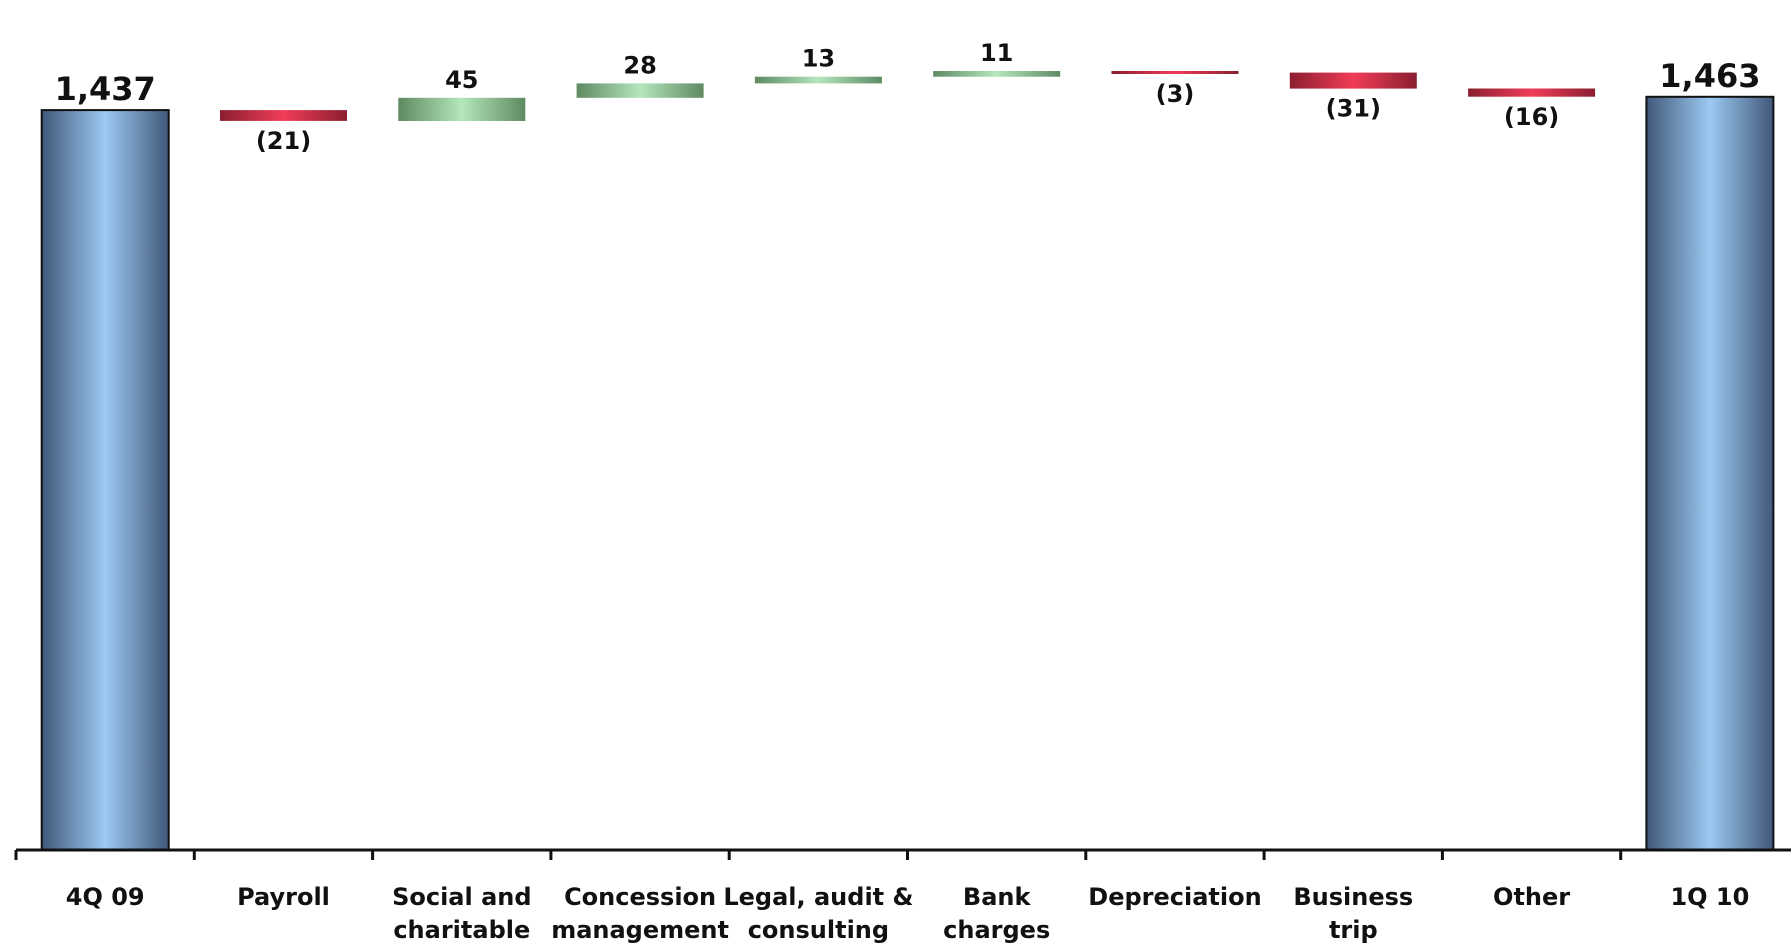 Image resolution: width=1791 pixels, height=946 pixels. What do you see at coordinates (997, 74) in the screenshot?
I see `bar-bank-charges` at bounding box center [997, 74].